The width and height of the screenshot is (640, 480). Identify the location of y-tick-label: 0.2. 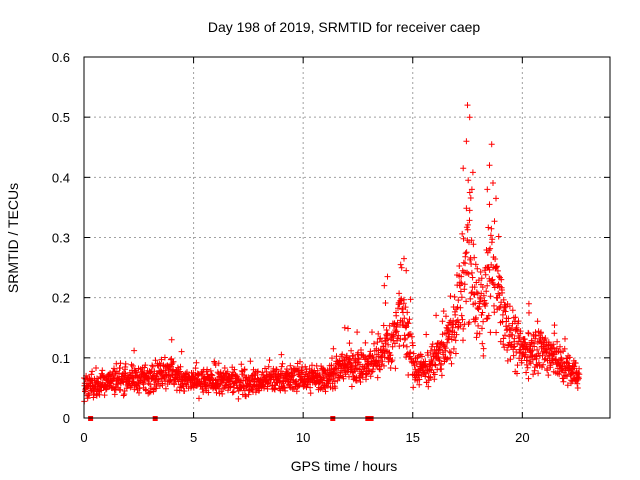
(61, 298).